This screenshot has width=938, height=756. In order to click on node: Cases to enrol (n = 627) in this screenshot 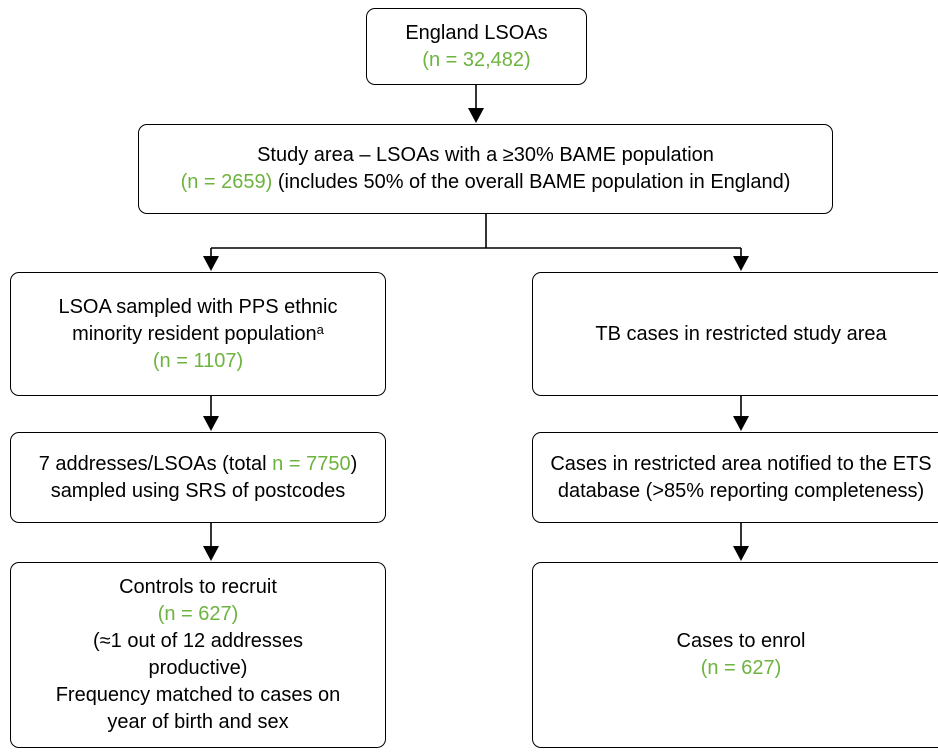, I will do `click(735, 655)`.